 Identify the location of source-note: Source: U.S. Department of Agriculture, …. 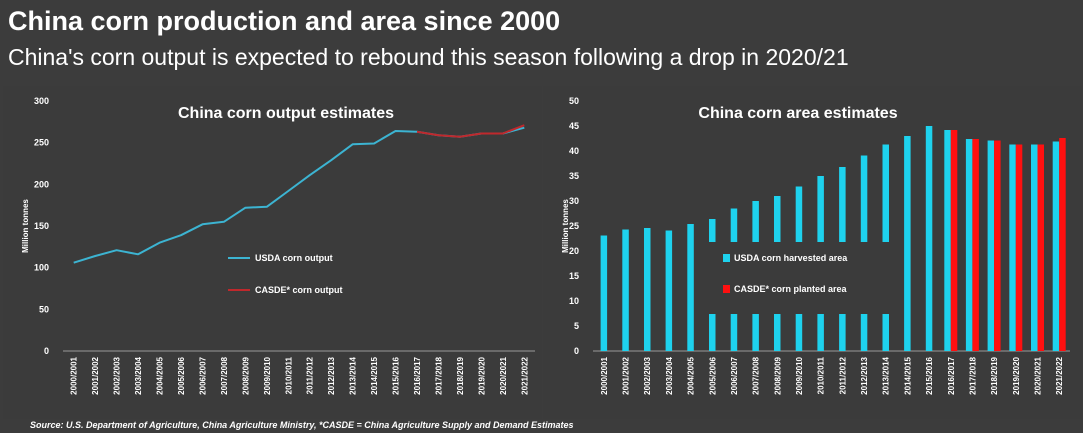
(302, 425).